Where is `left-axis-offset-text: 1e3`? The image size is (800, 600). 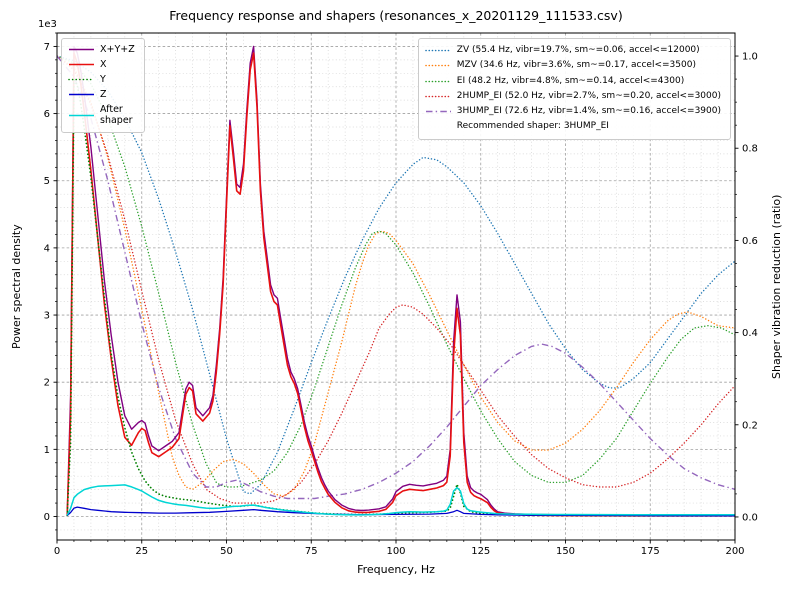
left-axis-offset-text: 1e3 is located at coordinates (47, 24).